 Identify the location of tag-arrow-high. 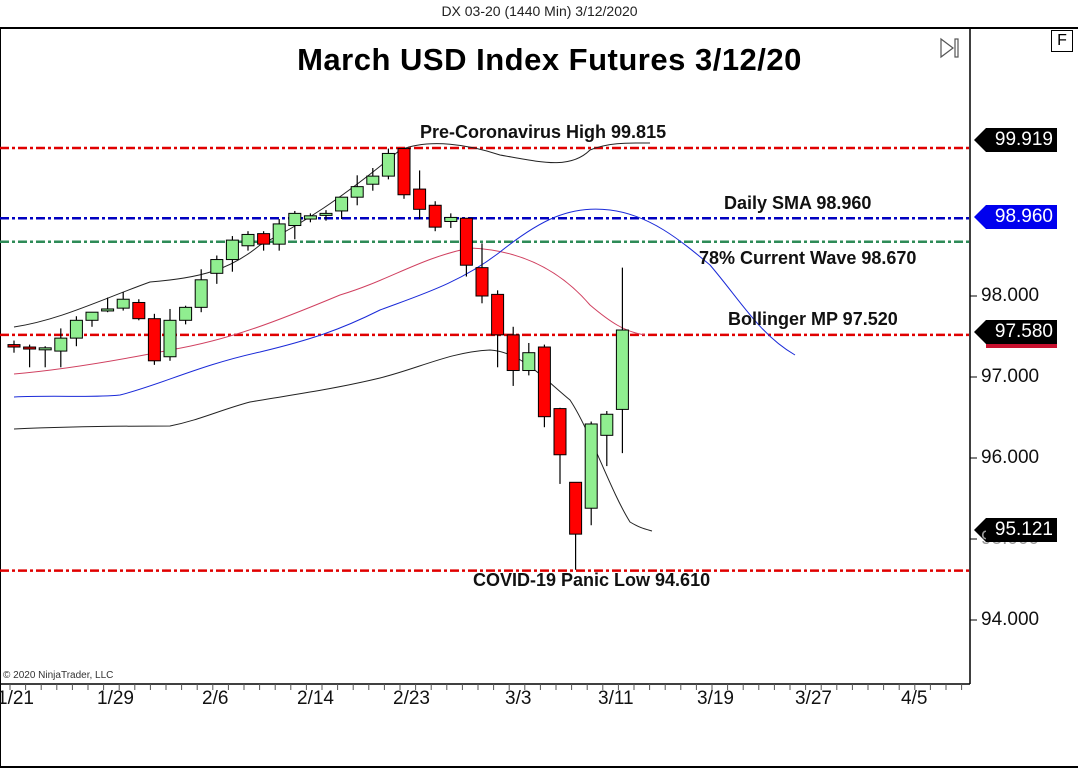
(980, 140).